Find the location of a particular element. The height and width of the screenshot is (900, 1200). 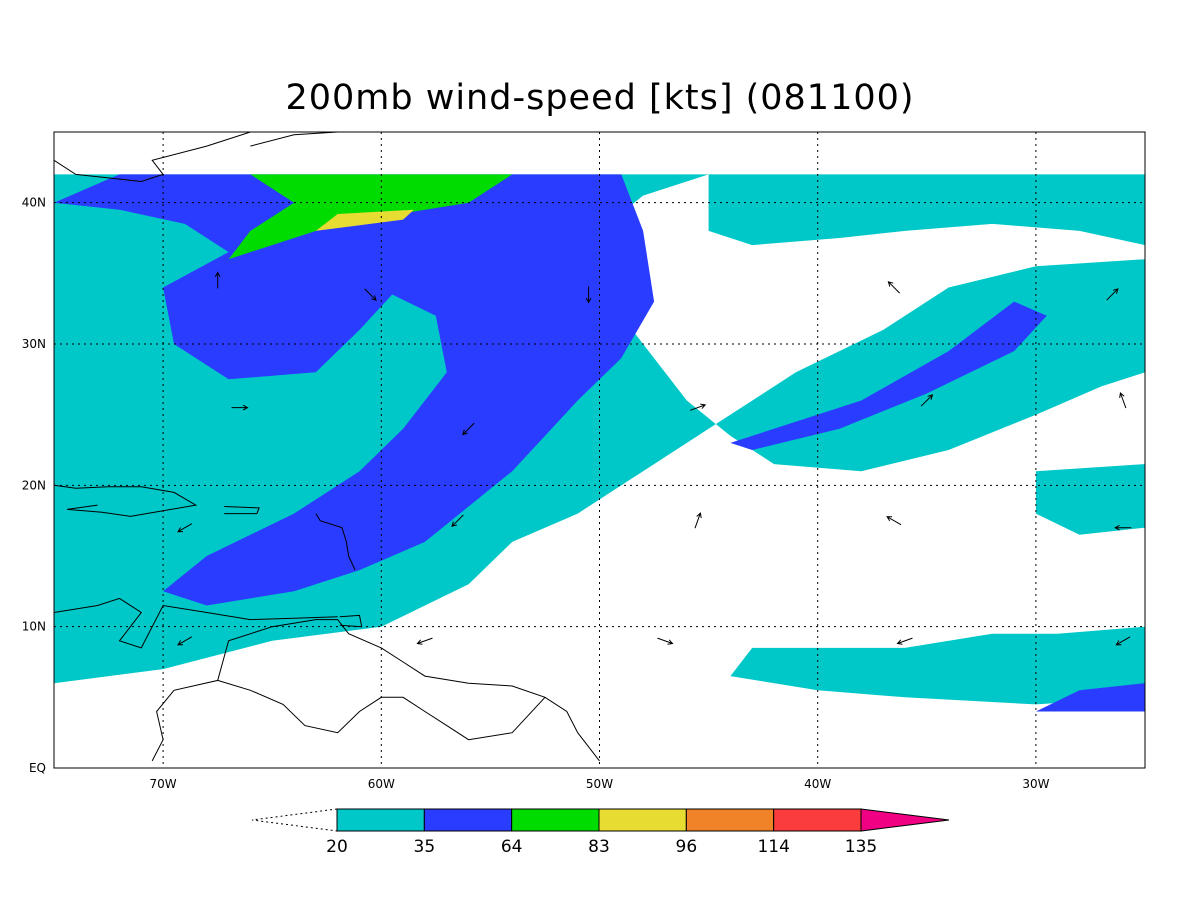

colorbar-label: 114 is located at coordinates (773, 847).